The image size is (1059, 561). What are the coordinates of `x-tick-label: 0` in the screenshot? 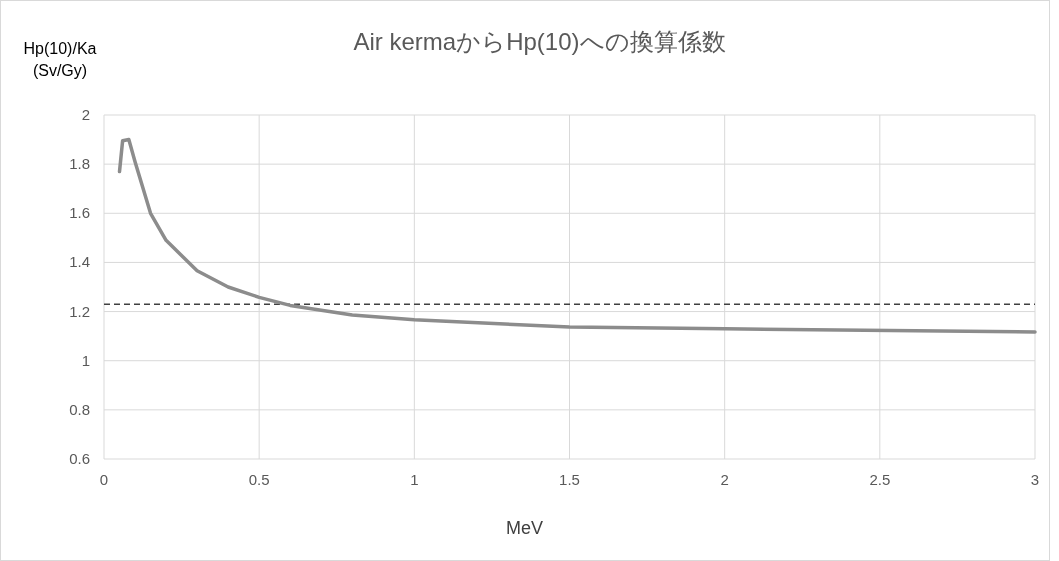 It's located at (104, 479).